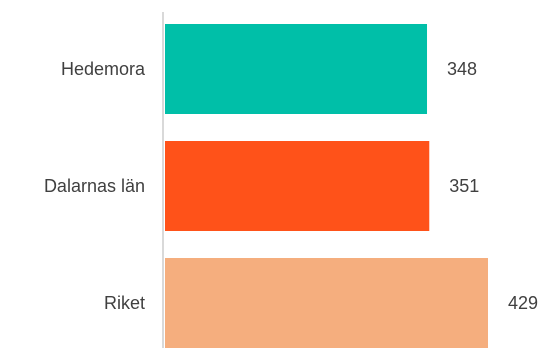  I want to click on category-label: Dalarnas län, so click(94, 186).